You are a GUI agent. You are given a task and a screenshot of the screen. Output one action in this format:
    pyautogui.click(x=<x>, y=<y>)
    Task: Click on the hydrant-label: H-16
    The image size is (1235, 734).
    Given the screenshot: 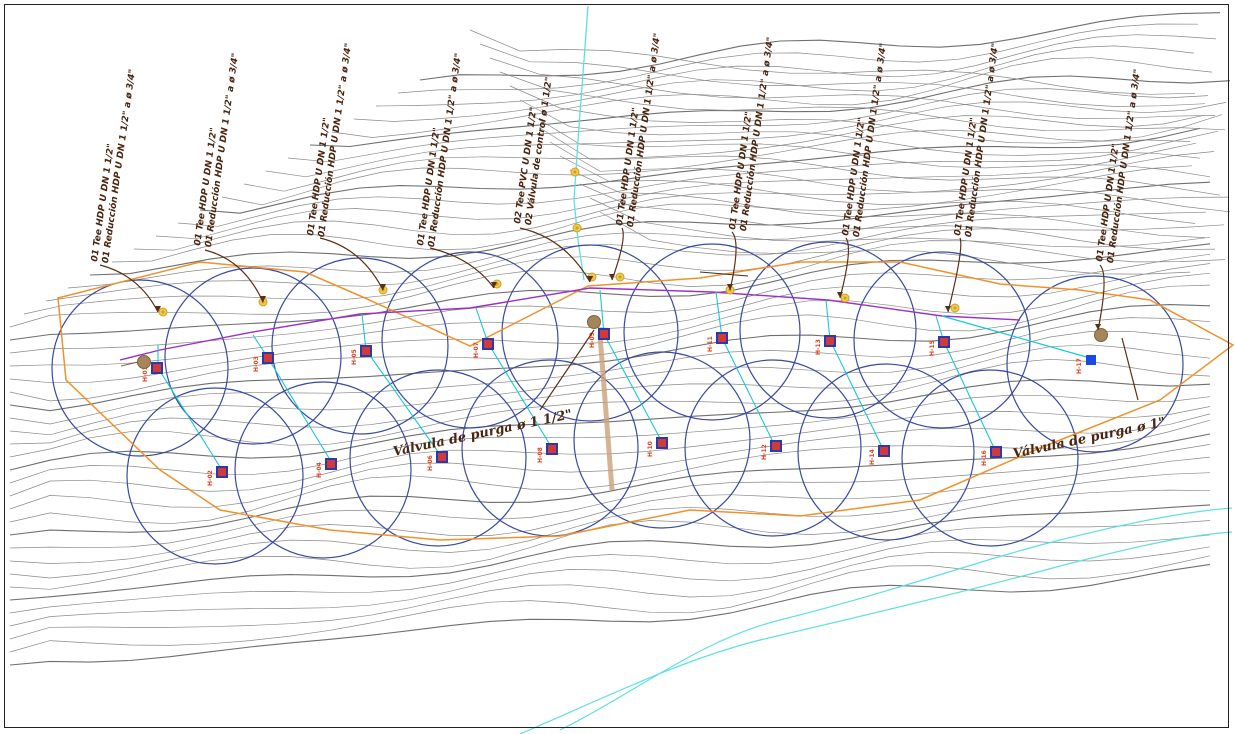 What is the action you would take?
    pyautogui.click(x=984, y=458)
    